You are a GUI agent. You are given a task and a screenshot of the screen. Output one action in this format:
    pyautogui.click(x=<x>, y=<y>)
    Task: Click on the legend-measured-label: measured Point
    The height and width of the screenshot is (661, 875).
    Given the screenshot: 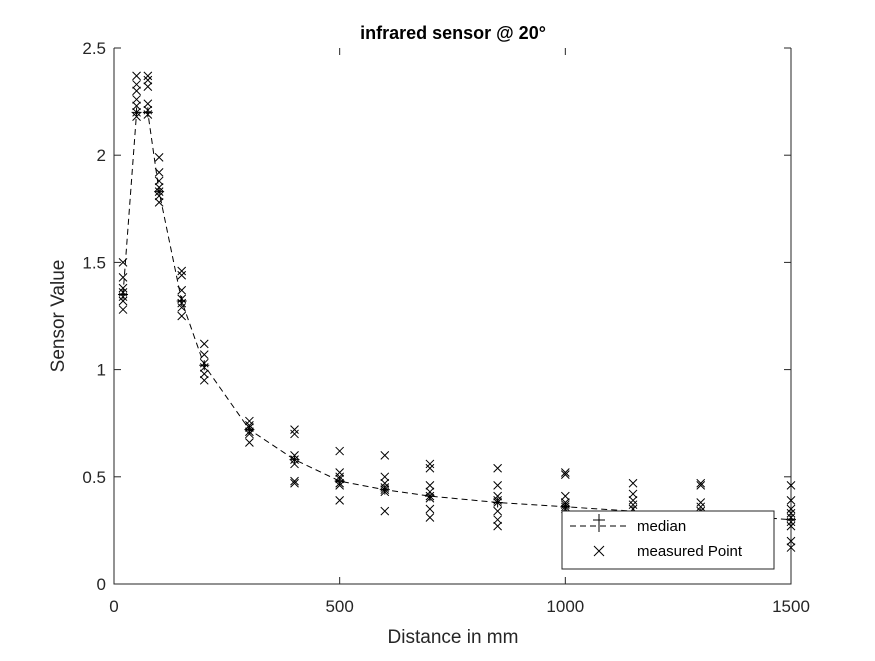 What is the action you would take?
    pyautogui.click(x=690, y=551)
    